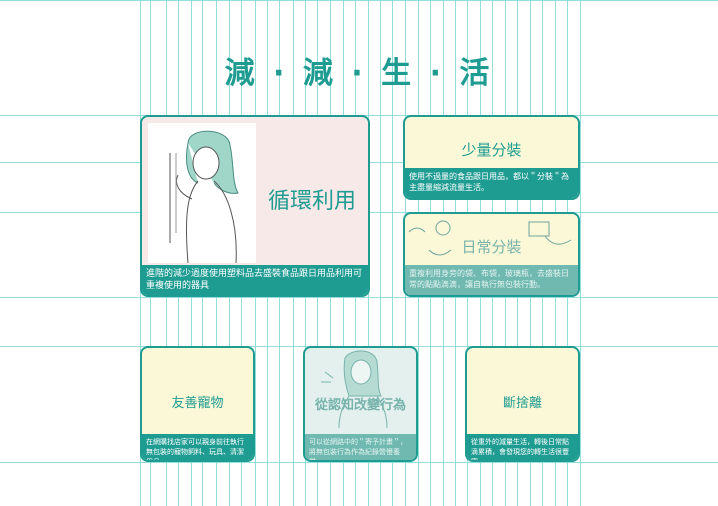  Describe the element at coordinates (491, 247) in the screenshot. I see `card-heading: 日常分裝` at that location.